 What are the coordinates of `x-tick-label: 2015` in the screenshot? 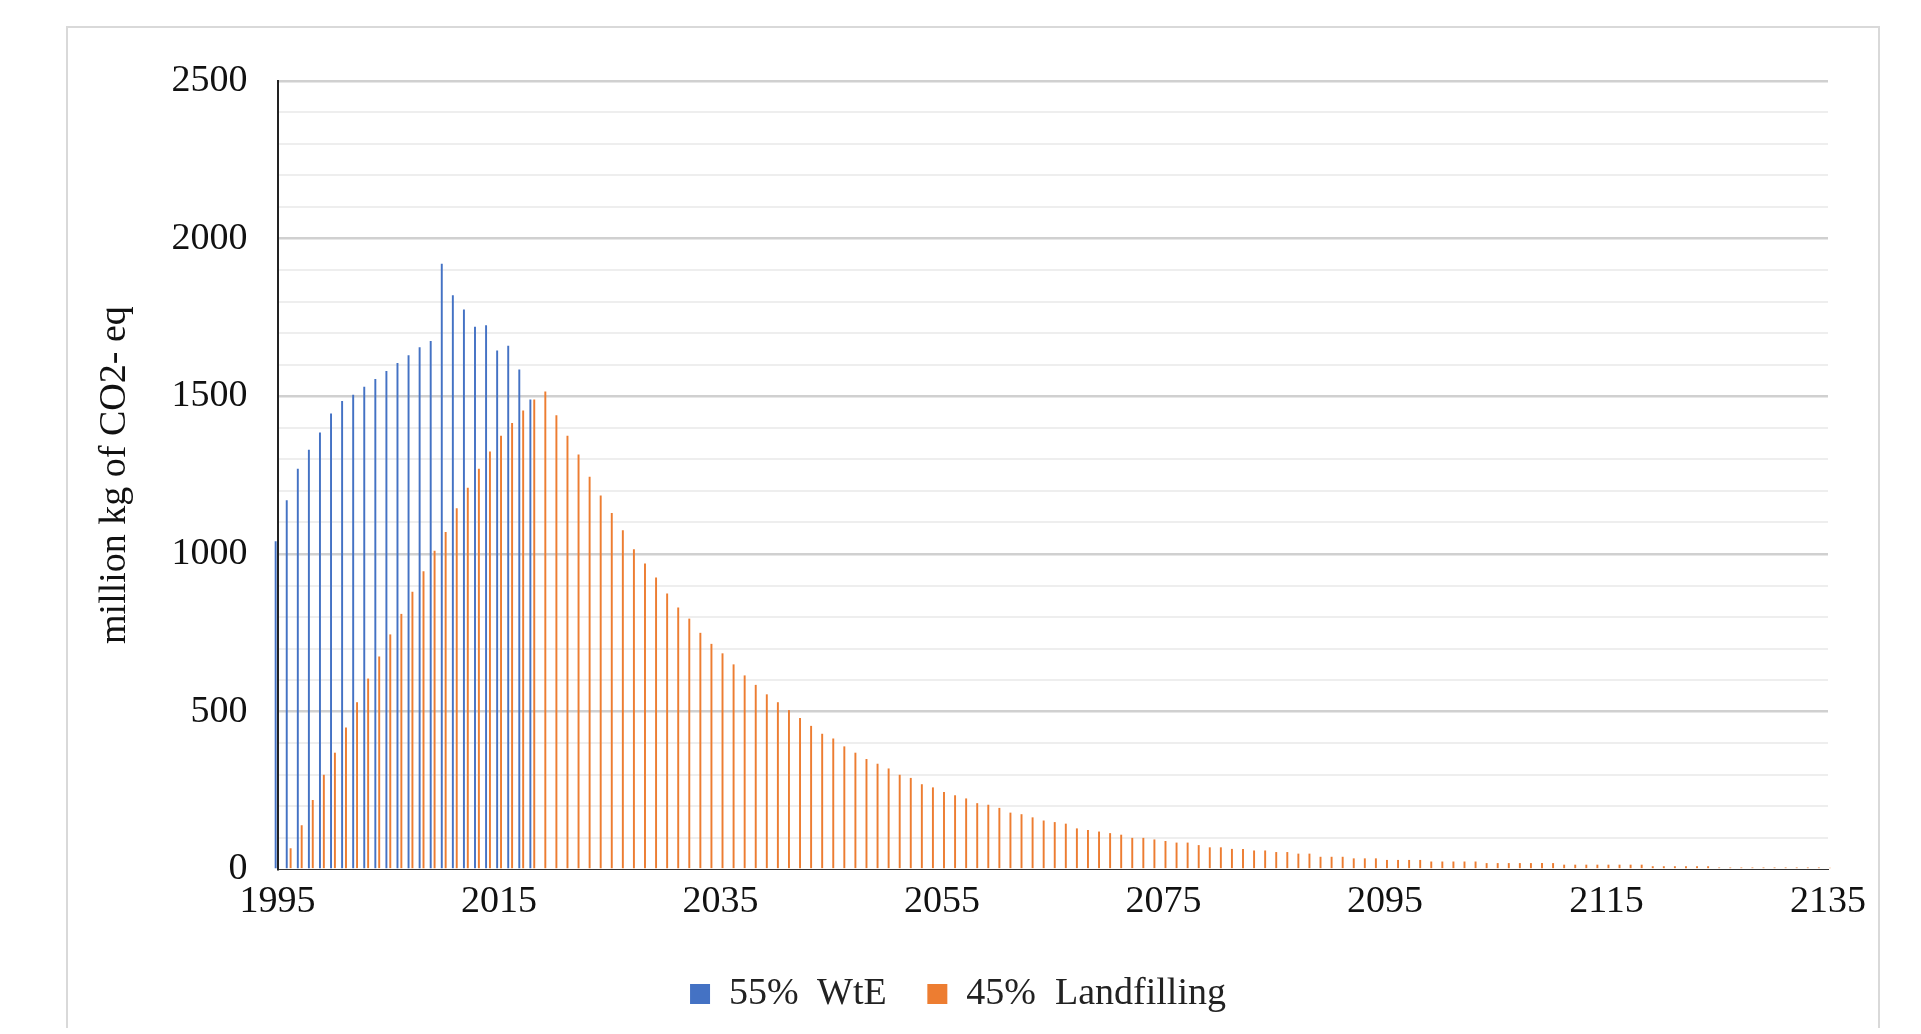 It's located at (499, 899).